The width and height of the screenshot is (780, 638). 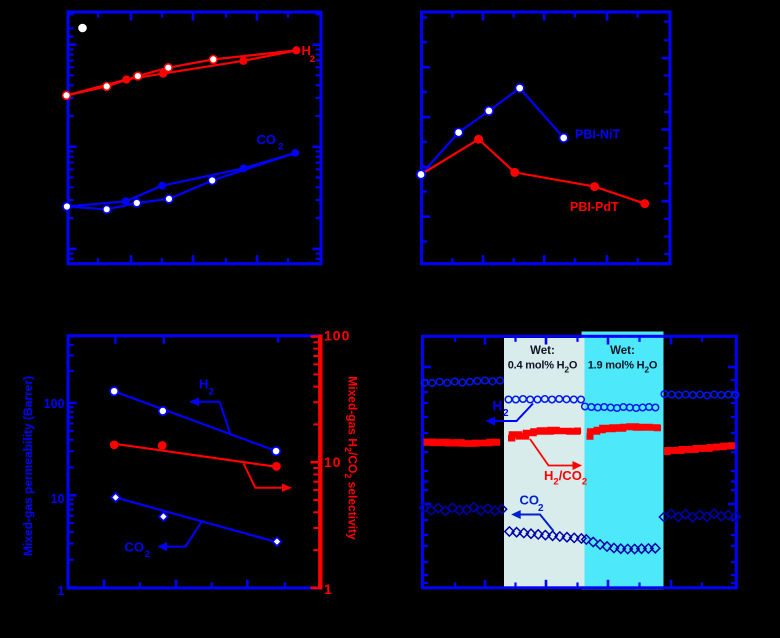 What do you see at coordinates (594, 207) in the screenshot?
I see `svg-text: PBI-PdT` at bounding box center [594, 207].